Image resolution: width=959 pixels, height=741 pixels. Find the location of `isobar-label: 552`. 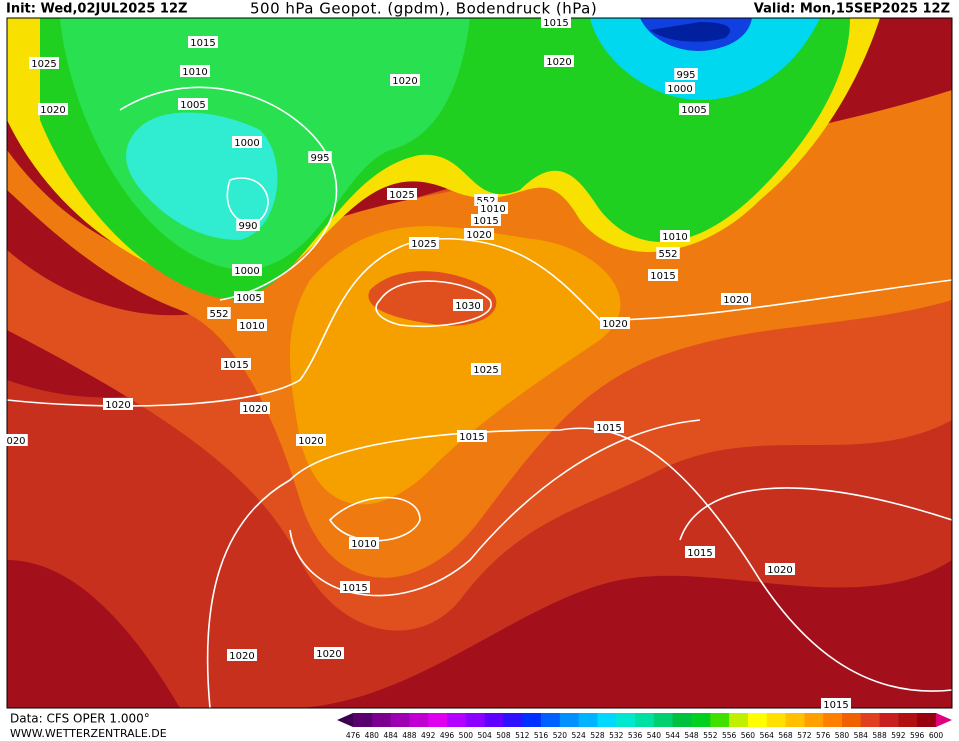

isobar-label: 552 is located at coordinates (667, 254).